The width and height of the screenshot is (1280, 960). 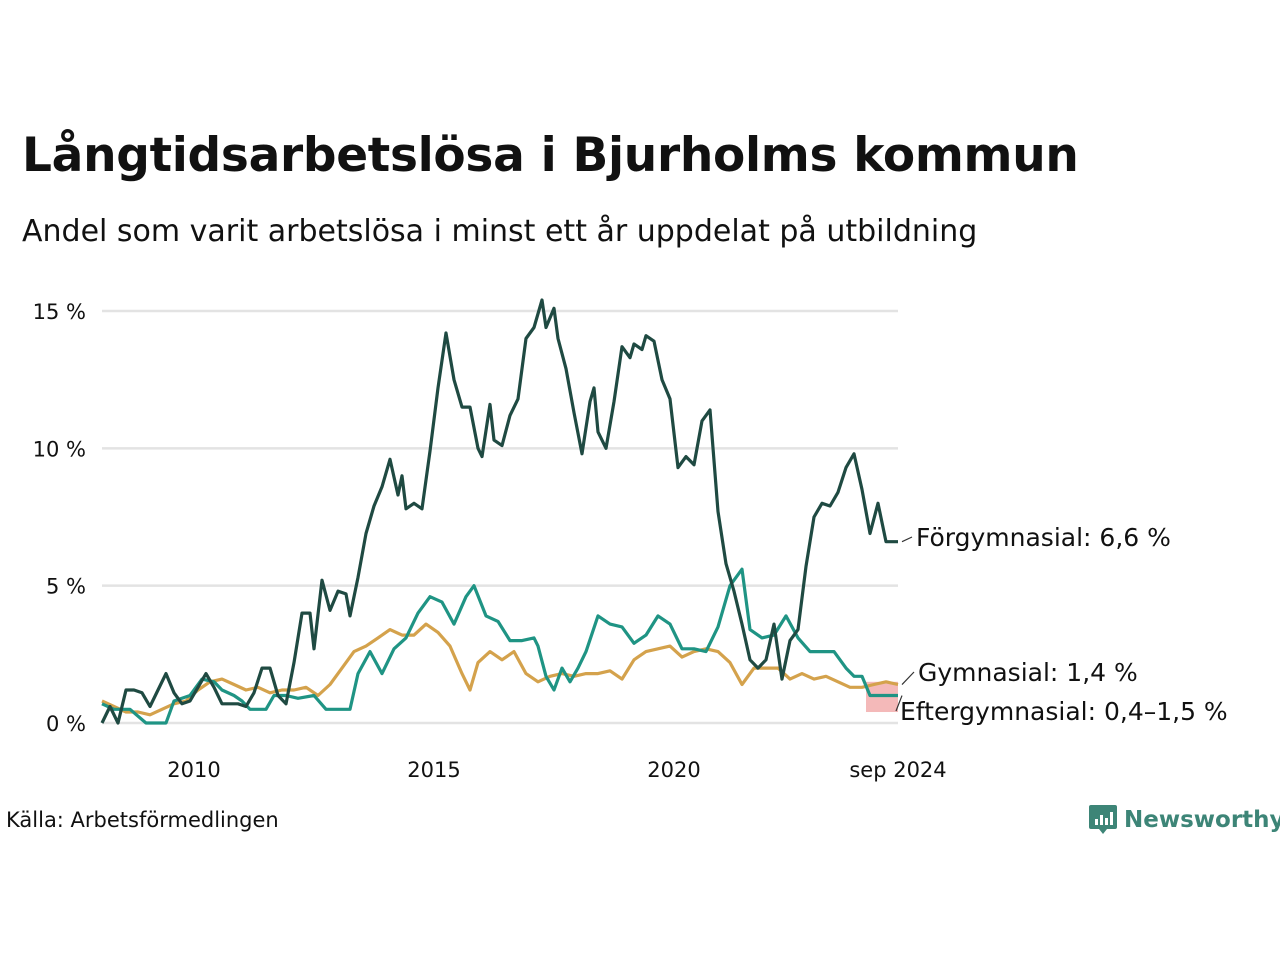 I want to click on y-tick-label: 10 %, so click(x=59, y=449).